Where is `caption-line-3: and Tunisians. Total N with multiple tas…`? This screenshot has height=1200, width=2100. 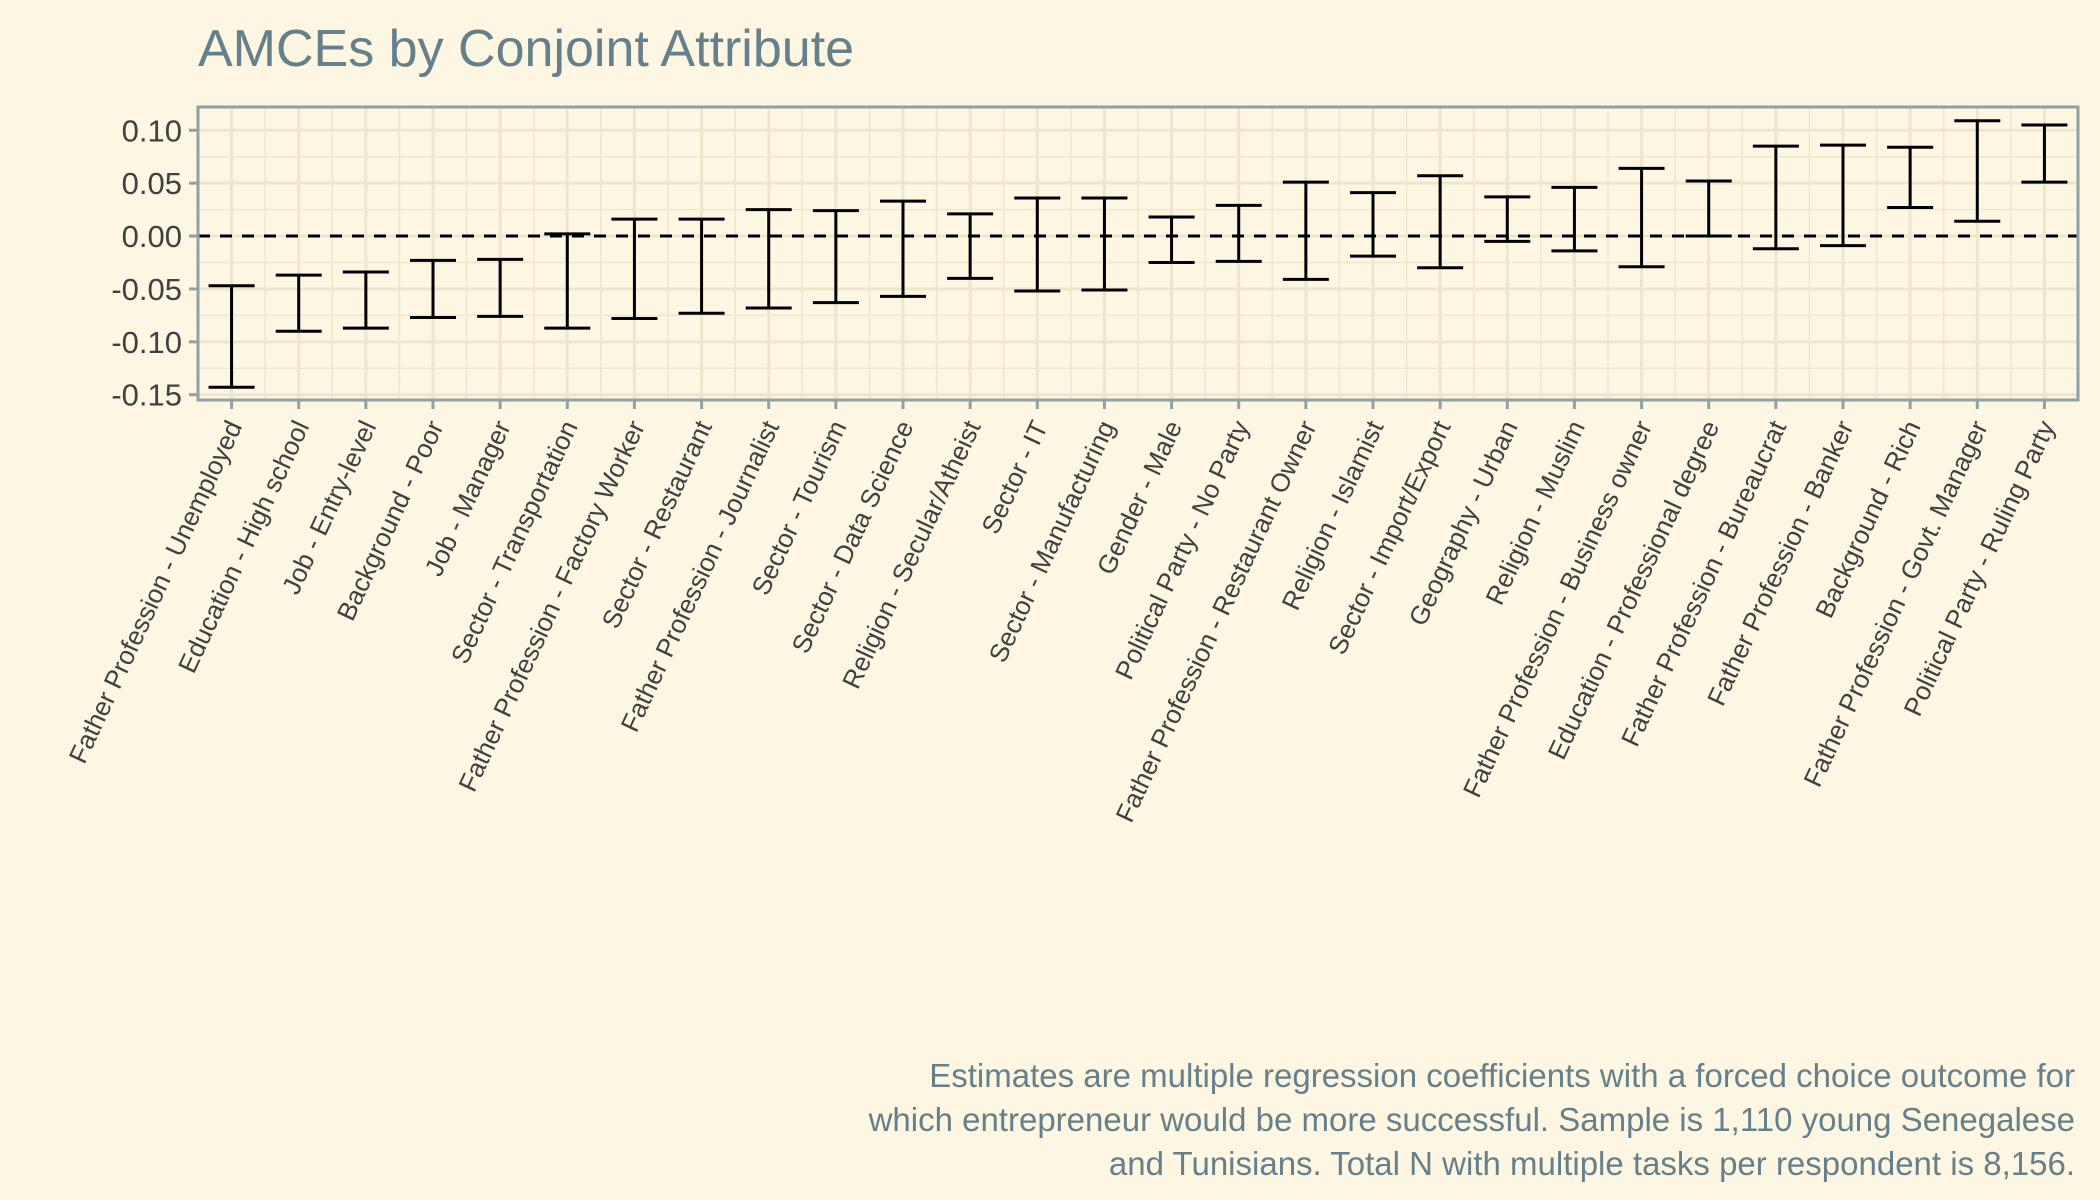
caption-line-3: and Tunisians. Total N with multiple tas… is located at coordinates (1592, 1163).